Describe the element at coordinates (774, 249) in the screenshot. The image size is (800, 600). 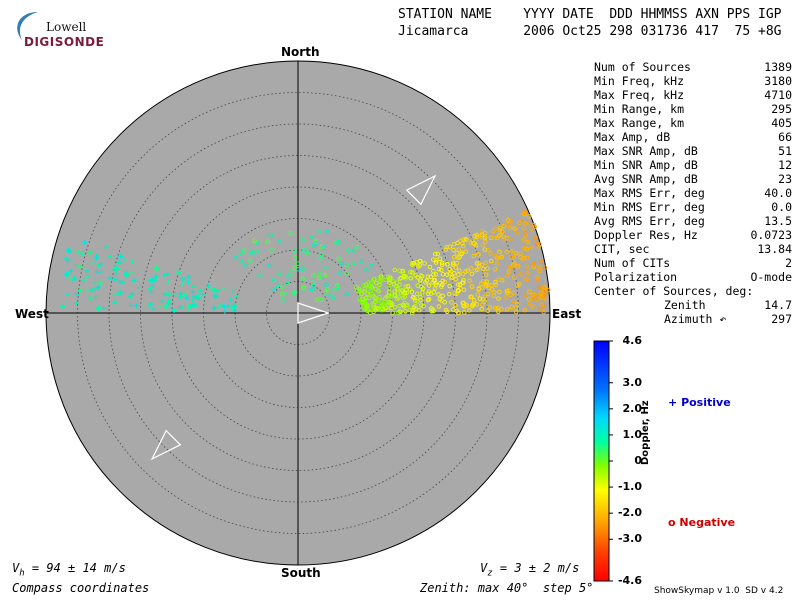
I see `stat-value: 13.84` at that location.